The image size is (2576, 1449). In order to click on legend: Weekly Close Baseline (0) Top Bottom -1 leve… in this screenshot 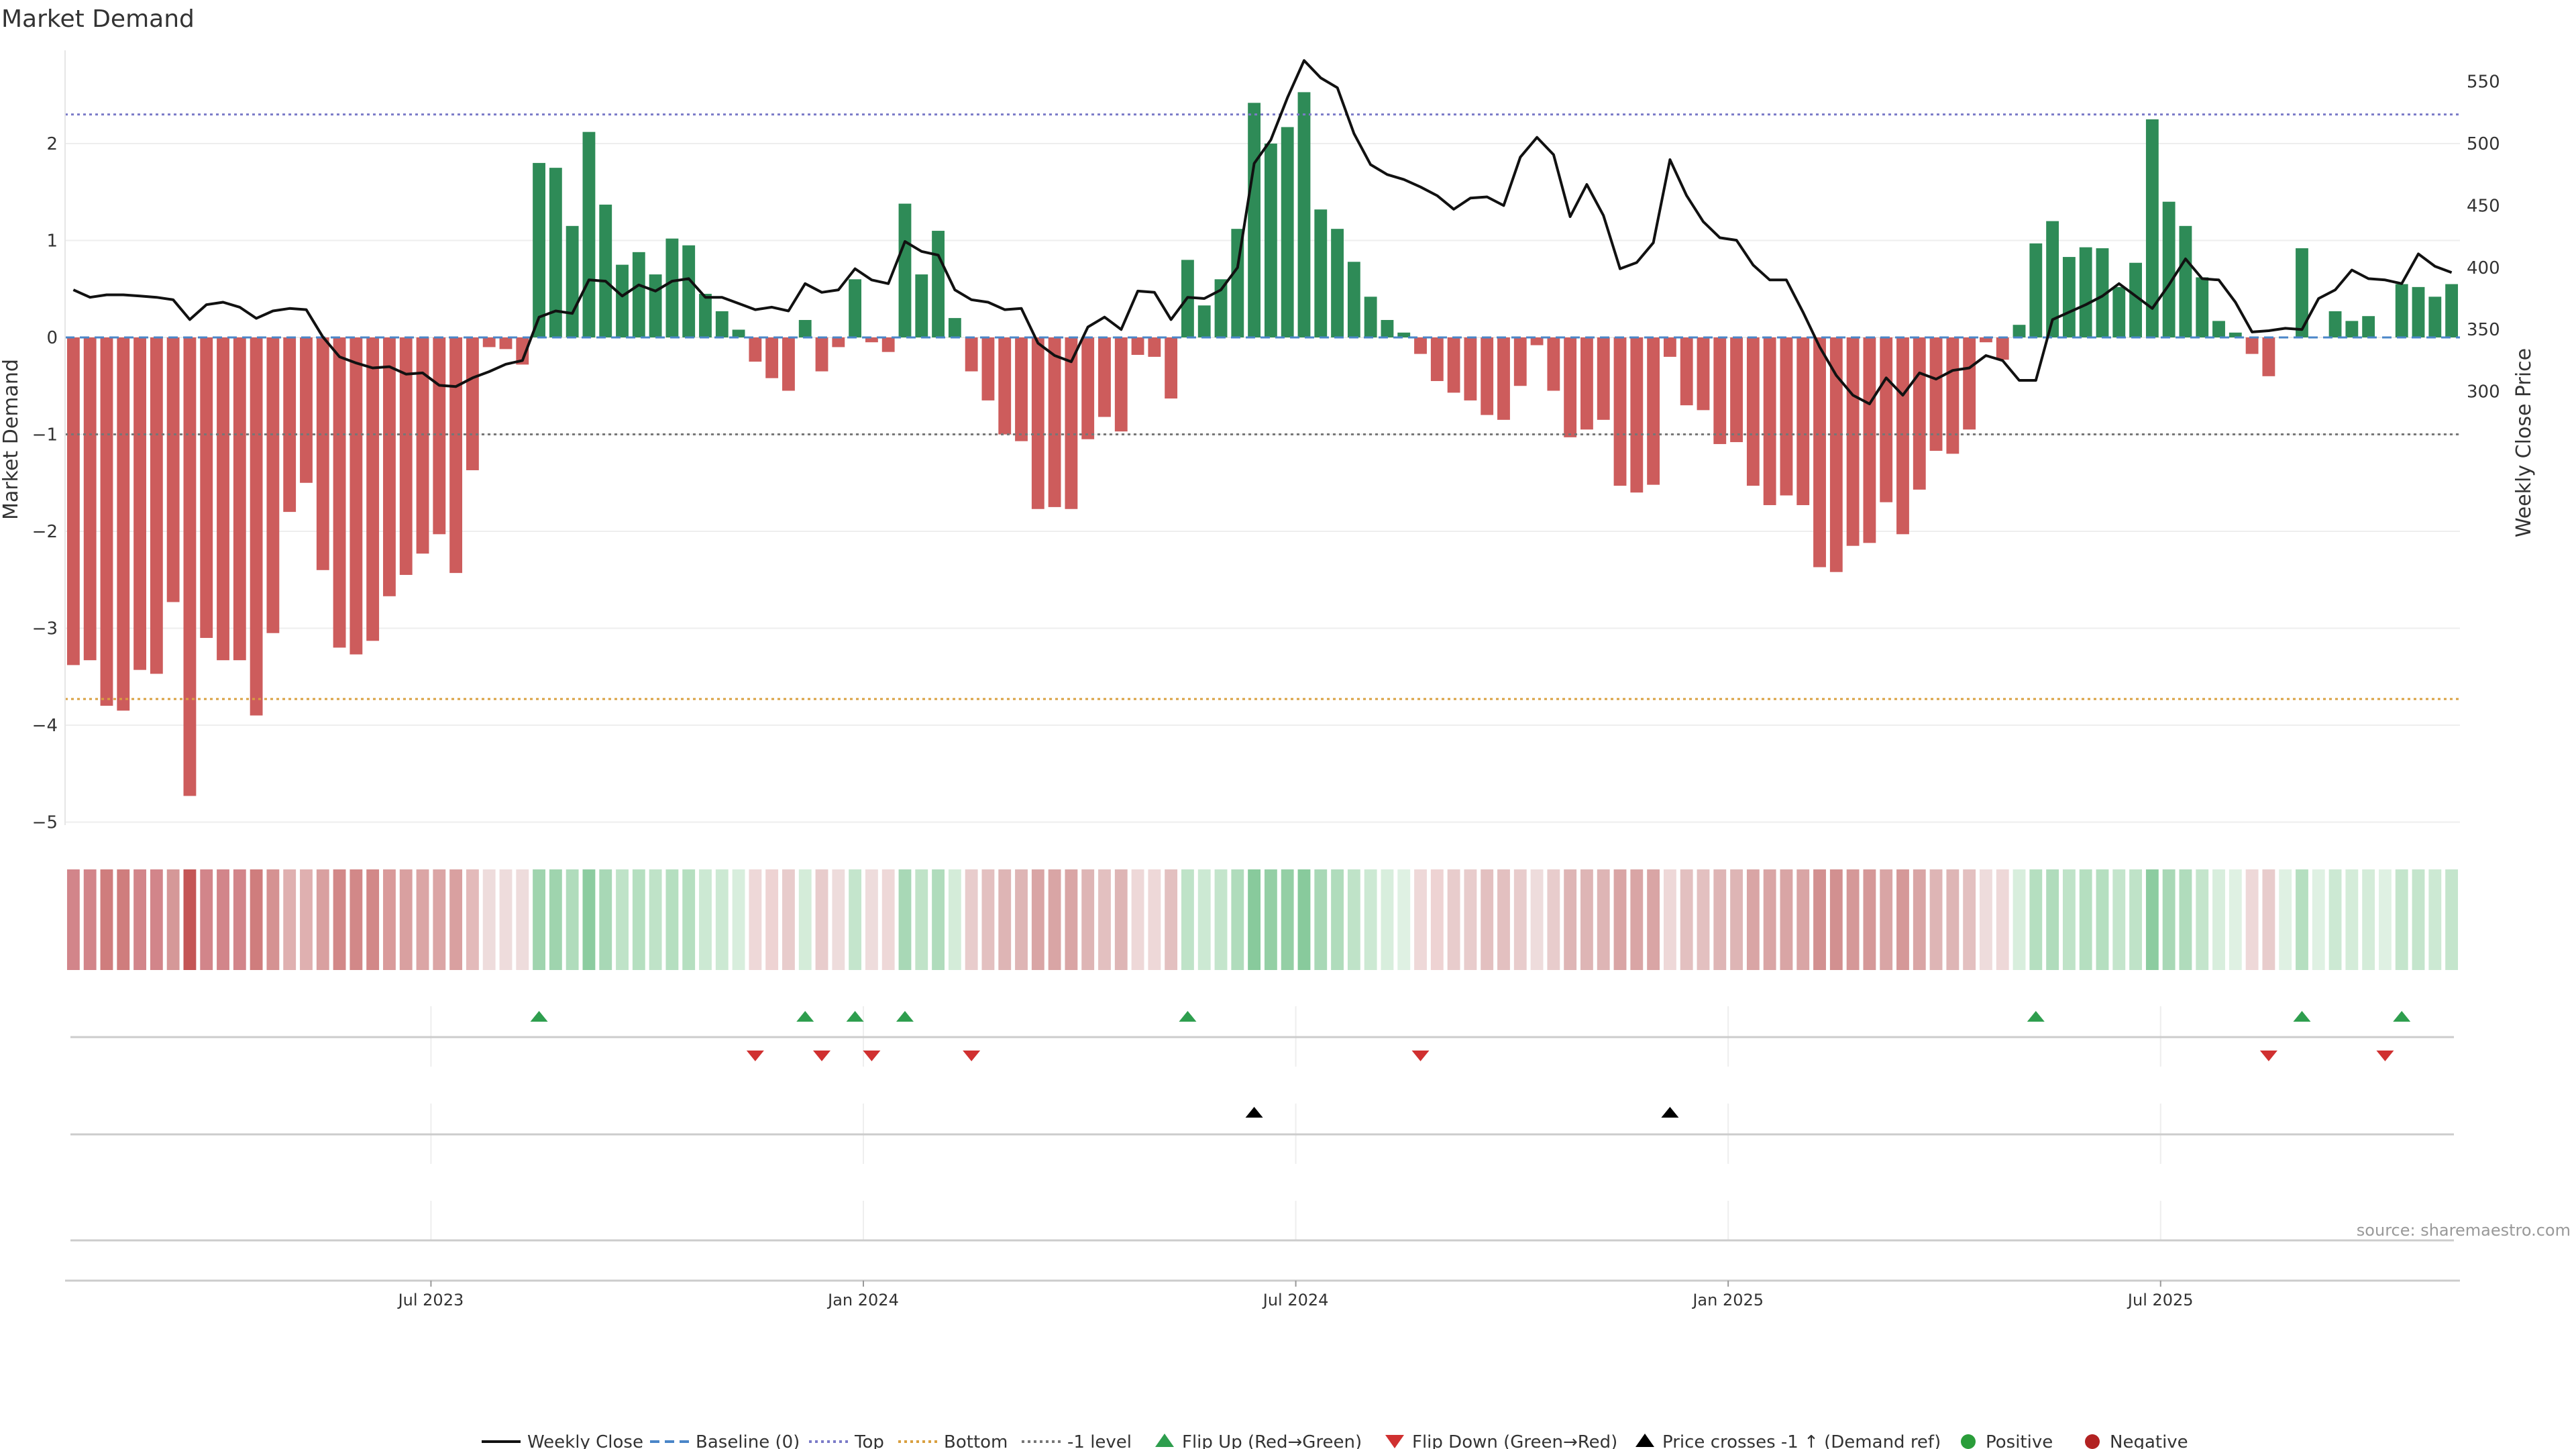, I will do `click(1335, 1440)`.